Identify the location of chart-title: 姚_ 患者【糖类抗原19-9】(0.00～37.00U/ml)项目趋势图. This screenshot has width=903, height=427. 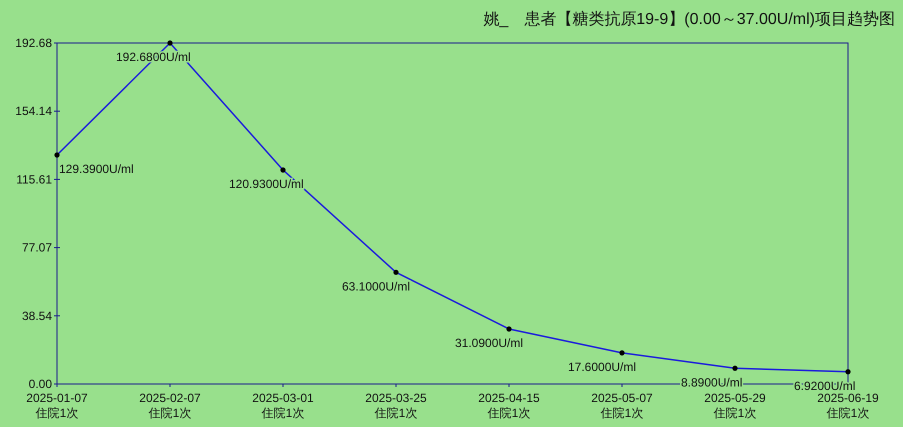
(689, 19).